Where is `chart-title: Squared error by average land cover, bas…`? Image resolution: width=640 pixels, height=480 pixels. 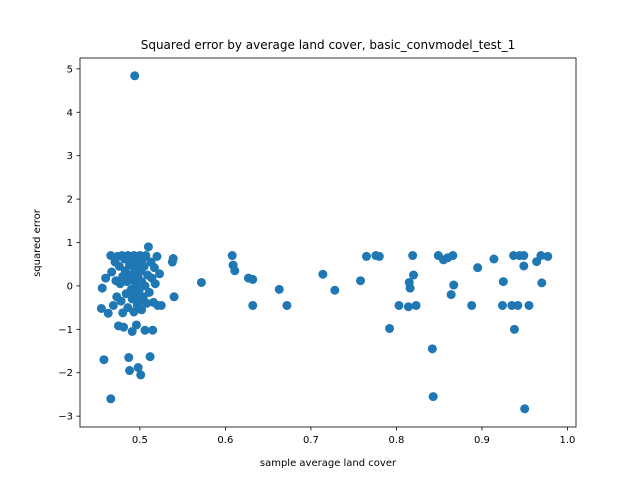
chart-title: Squared error by average land cover, bas… is located at coordinates (328, 45).